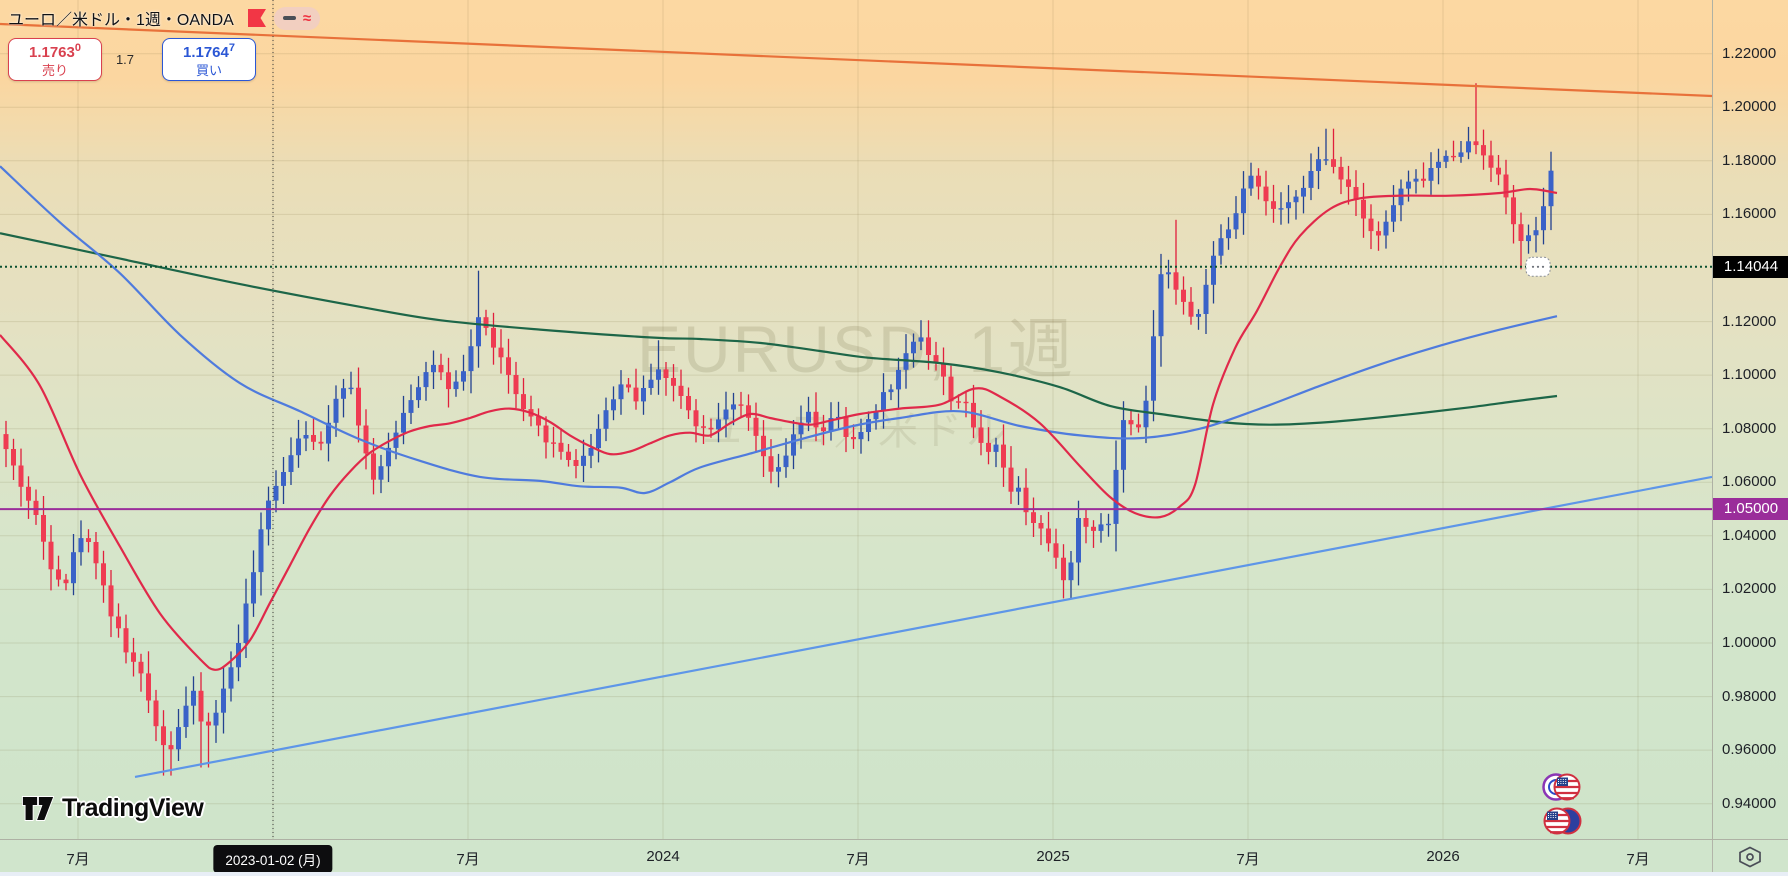 Image resolution: width=1788 pixels, height=876 pixels. Describe the element at coordinates (1749, 374) in the screenshot. I see `price-tick-label: 1.10000` at that location.